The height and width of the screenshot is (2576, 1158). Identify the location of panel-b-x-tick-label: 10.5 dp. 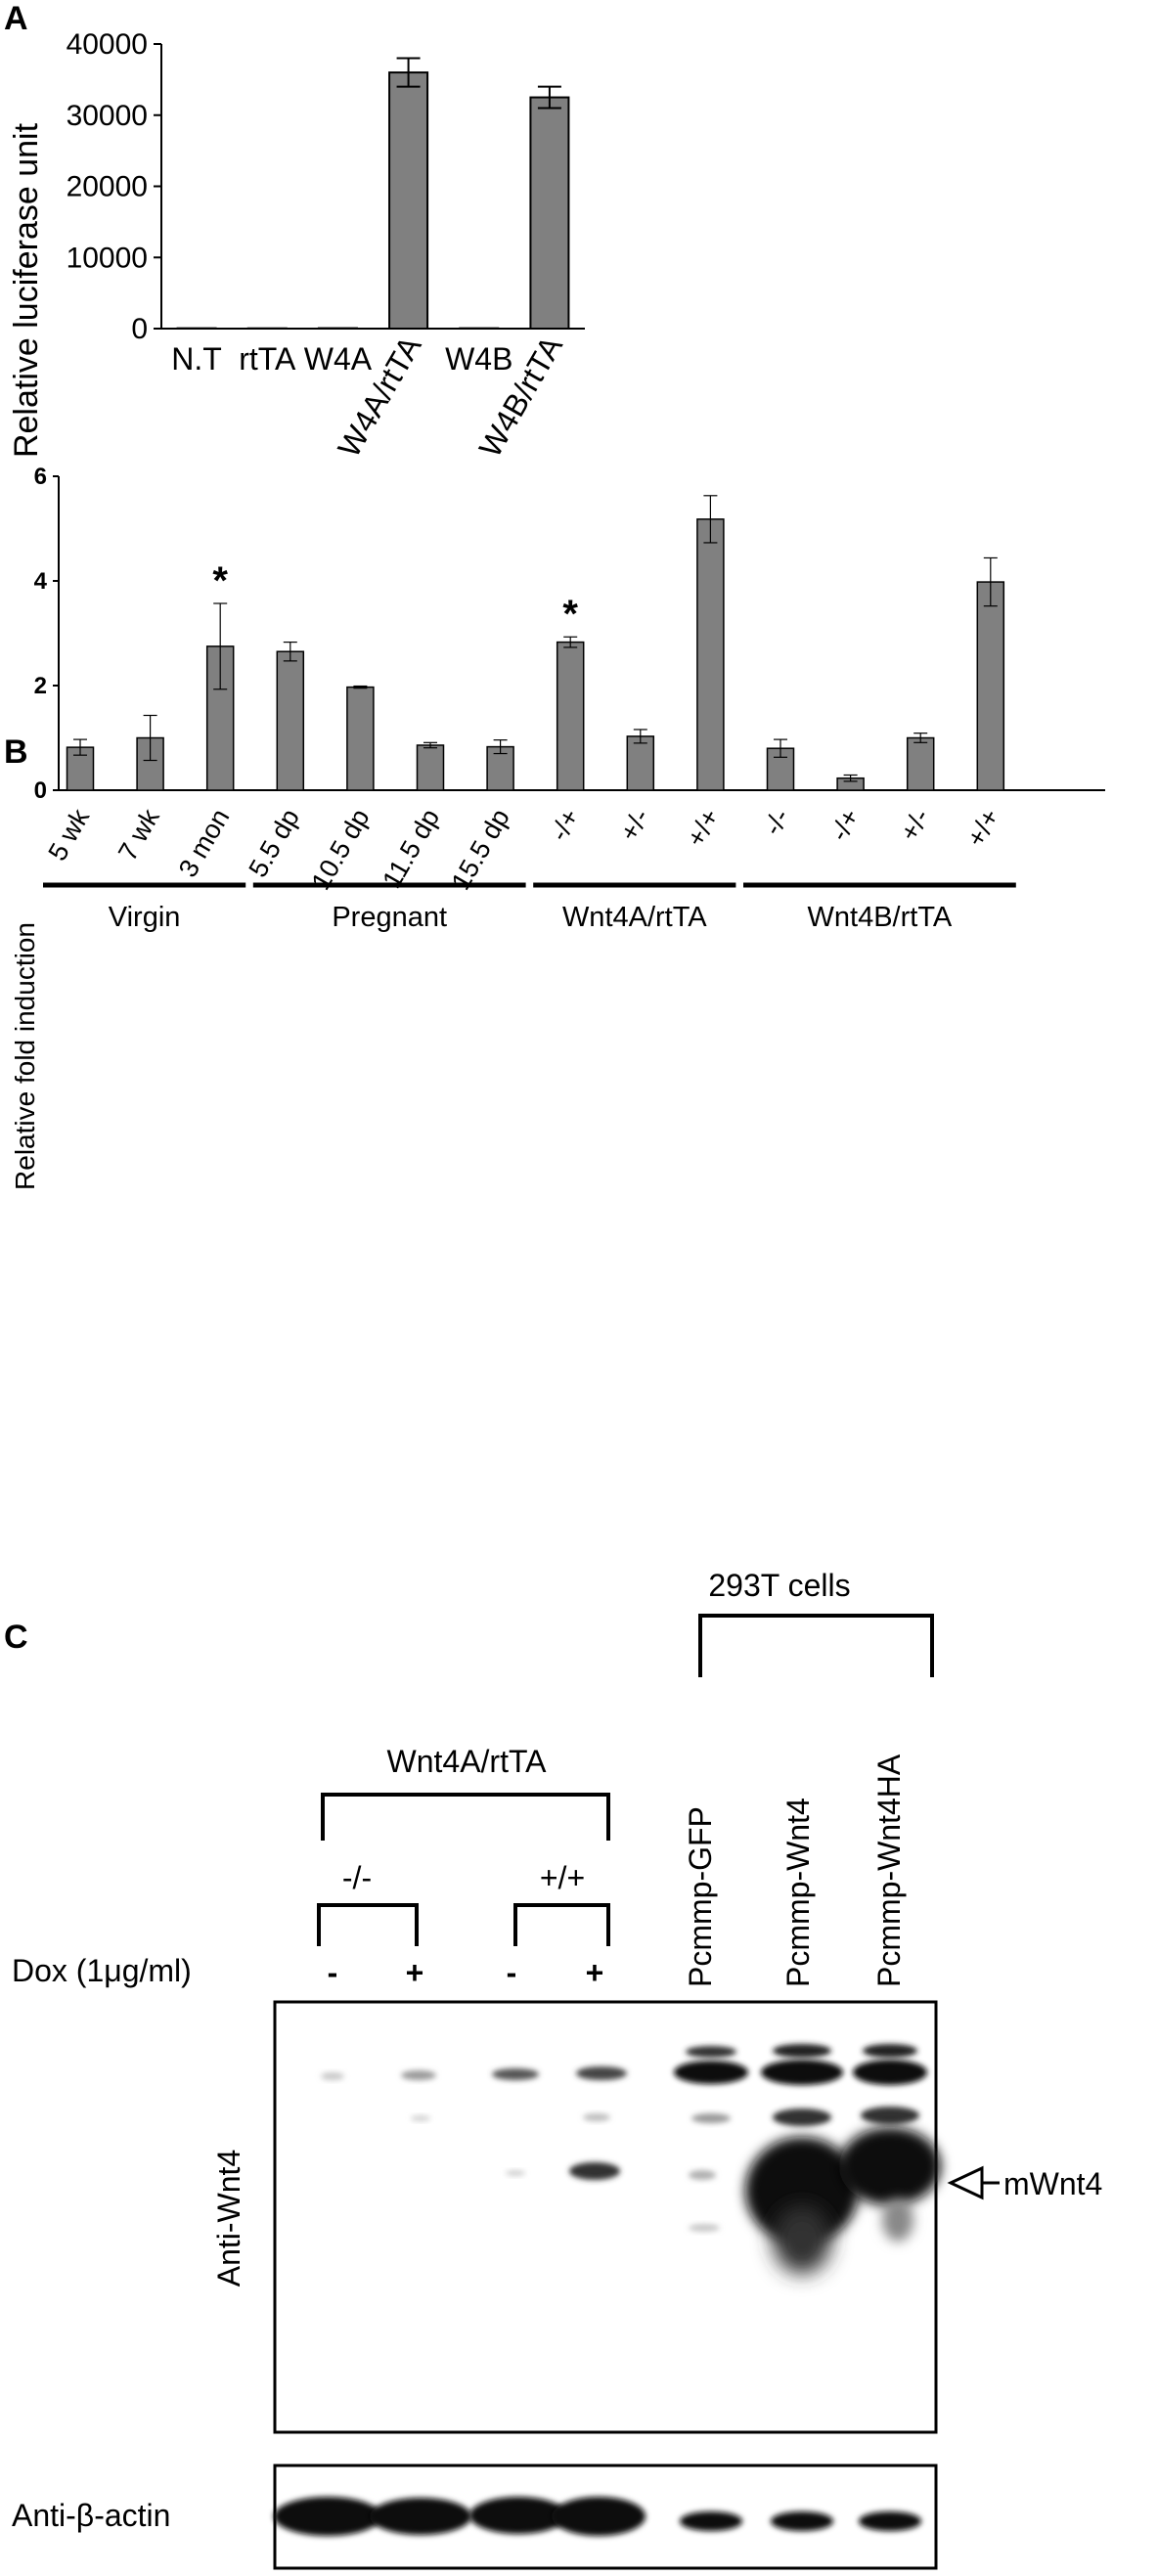
(341, 850).